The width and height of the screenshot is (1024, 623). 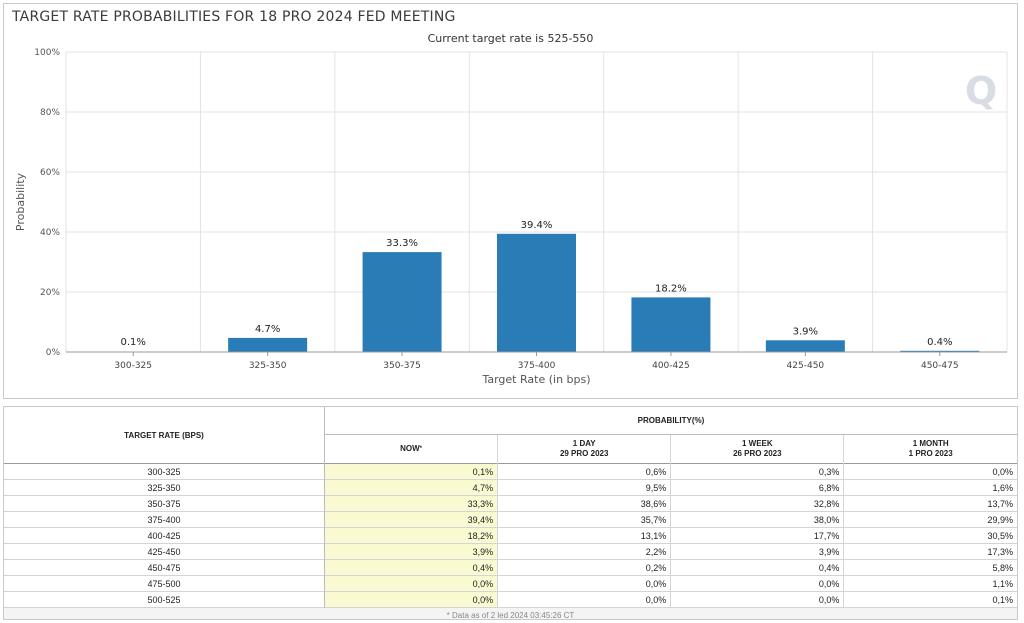 I want to click on cell-rate: 500-525, so click(x=164, y=599).